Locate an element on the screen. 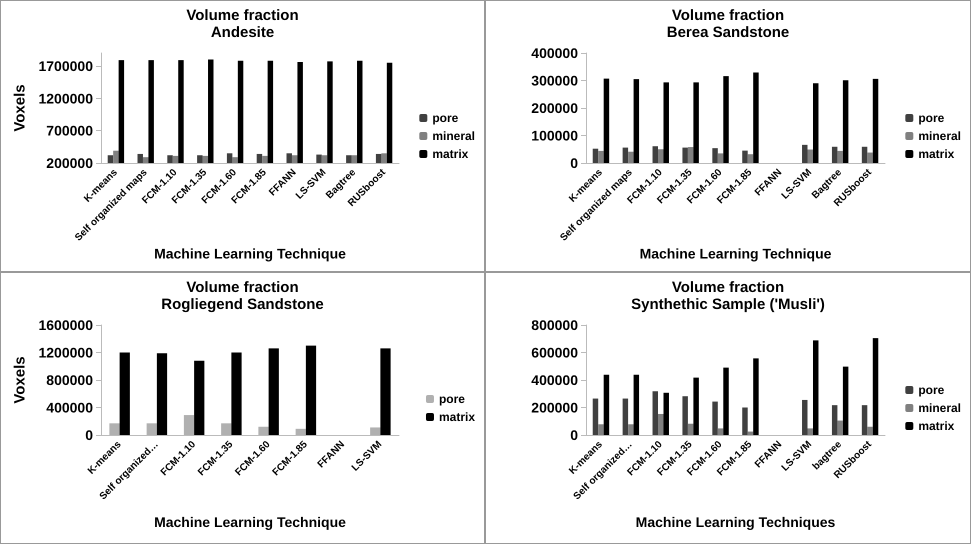 This screenshot has height=544, width=971. y-tick-label: 300000 is located at coordinates (554, 80).